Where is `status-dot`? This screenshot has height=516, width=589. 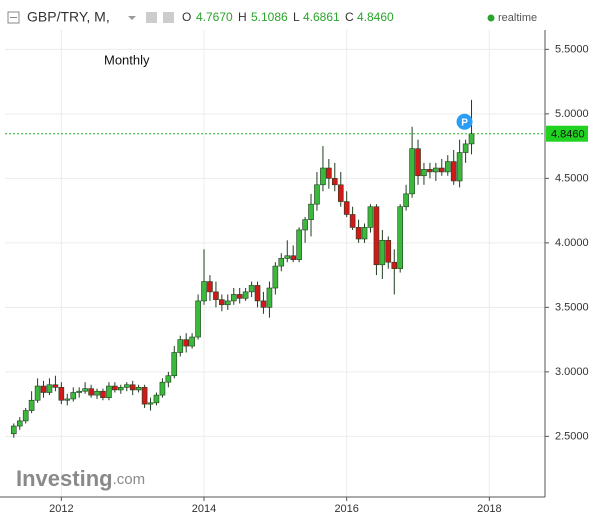 status-dot is located at coordinates (491, 18).